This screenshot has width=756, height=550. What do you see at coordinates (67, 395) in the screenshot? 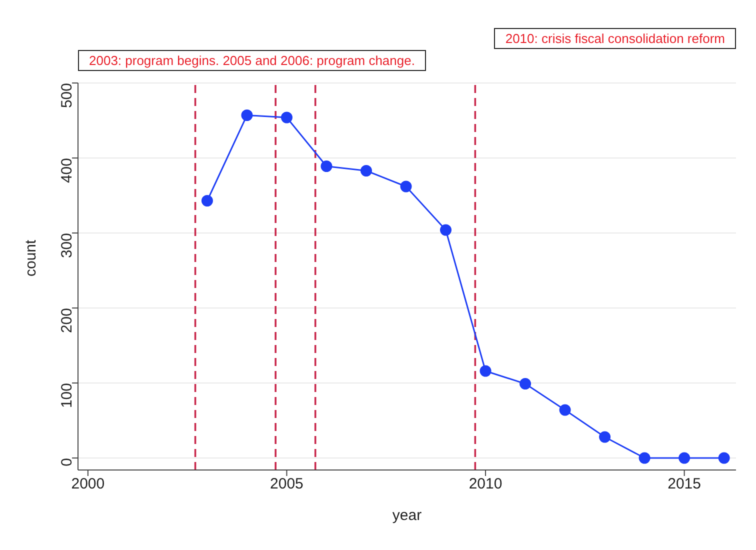
I see `y-tick-label: 100` at bounding box center [67, 395].